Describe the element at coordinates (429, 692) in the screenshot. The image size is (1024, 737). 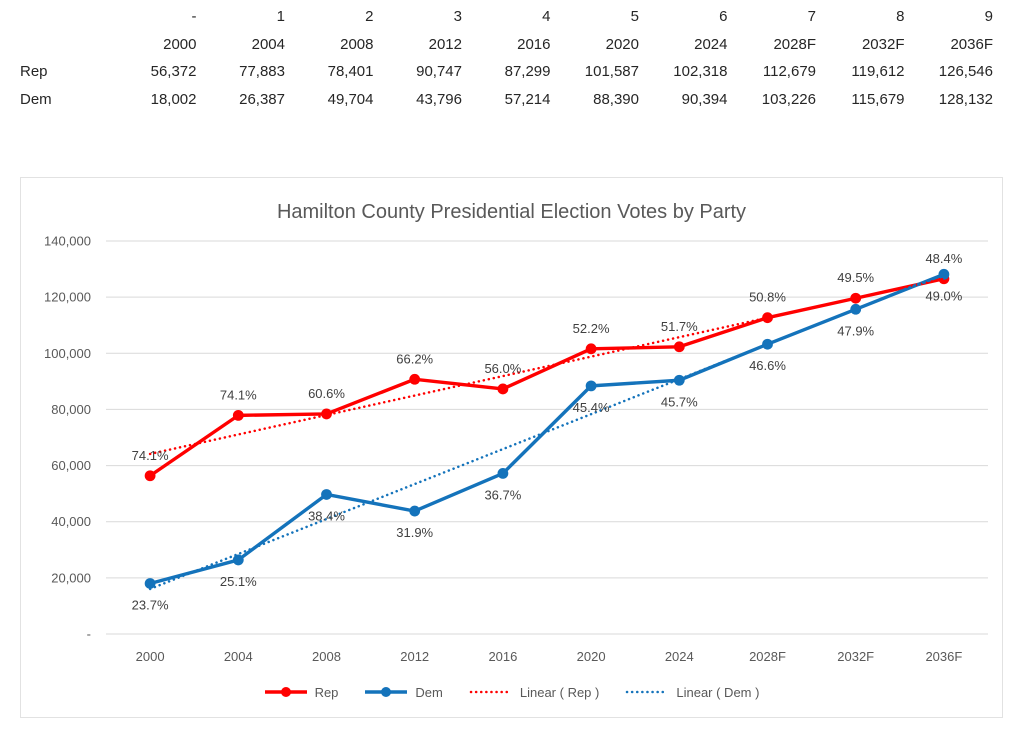
I see `legend-label: Dem` at that location.